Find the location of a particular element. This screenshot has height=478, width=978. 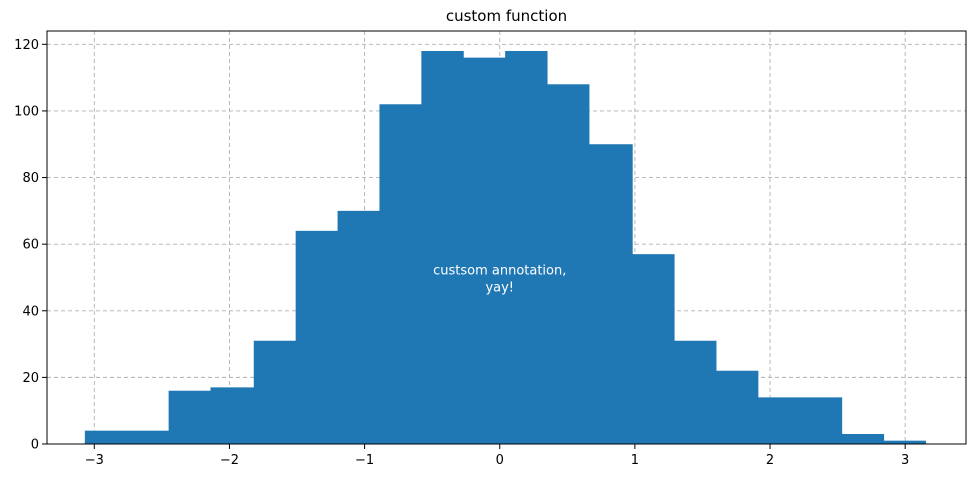

annotation-line-1: custsom annotation, is located at coordinates (499, 270).